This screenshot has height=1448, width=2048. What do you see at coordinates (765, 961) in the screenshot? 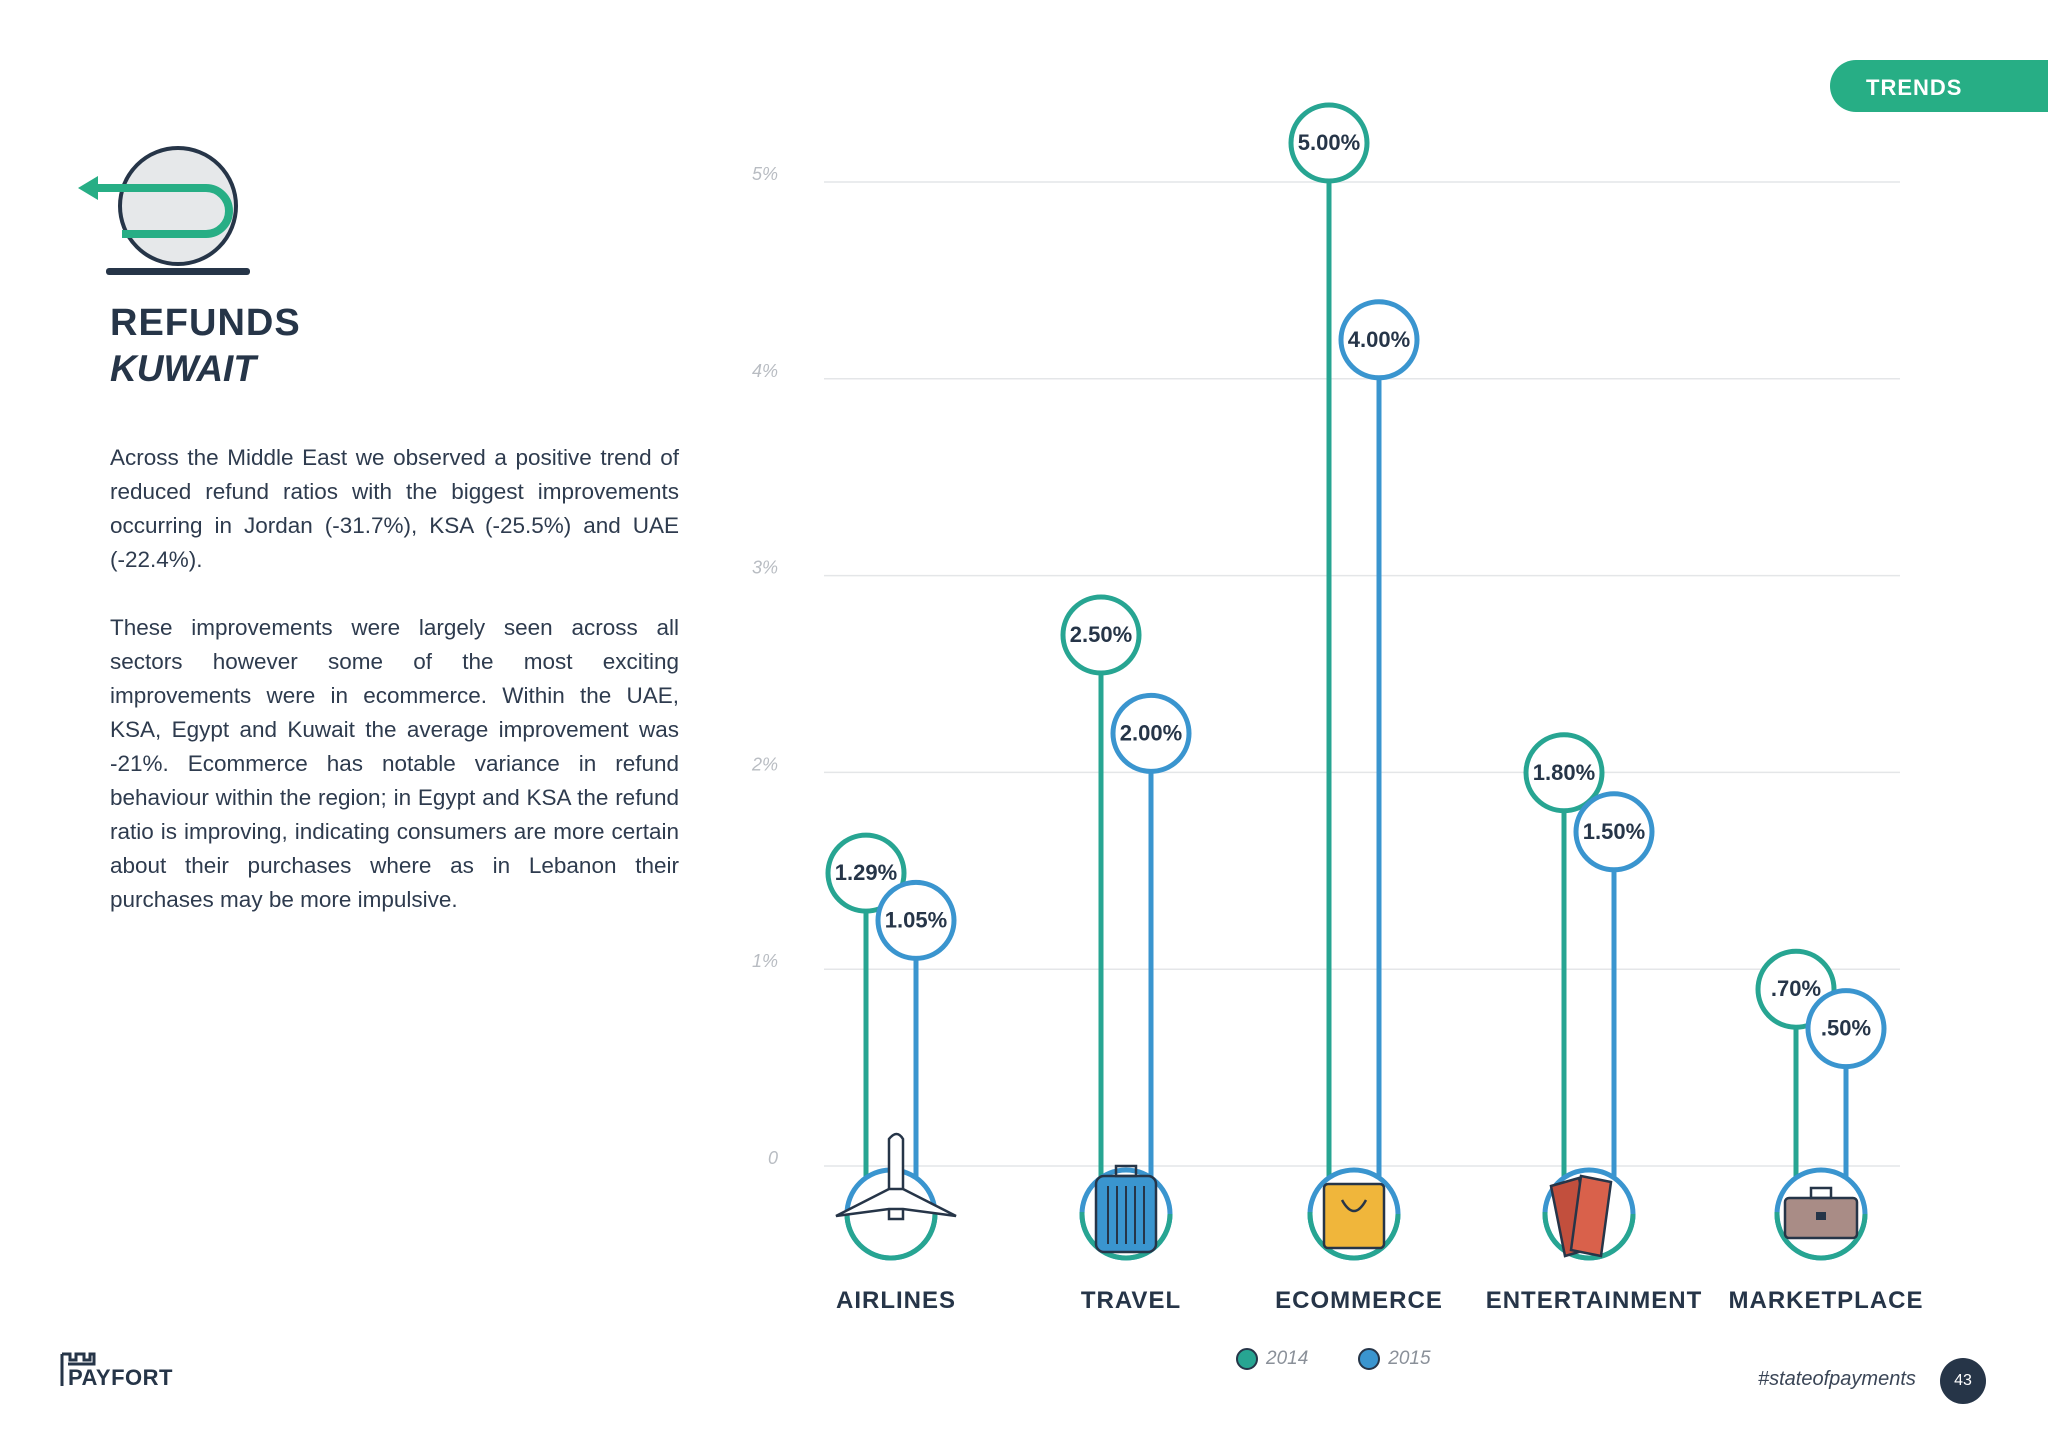
I see `y-tick-label: 1%` at bounding box center [765, 961].